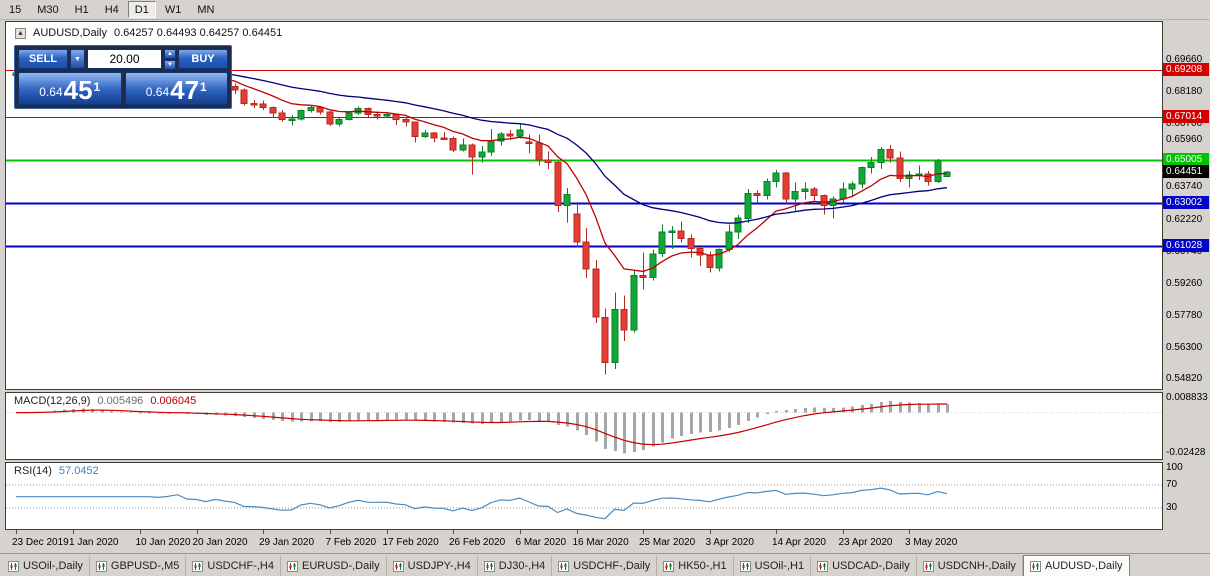 The height and width of the screenshot is (576, 1210). What do you see at coordinates (779, 566) in the screenshot?
I see `chart-tab-label: USOil-,H1` at bounding box center [779, 566].